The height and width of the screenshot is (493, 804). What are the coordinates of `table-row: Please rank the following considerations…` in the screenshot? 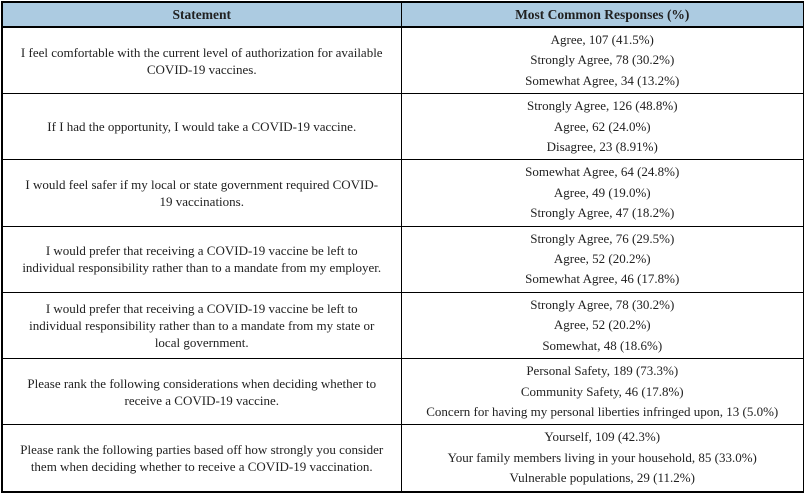 It's located at (402, 392).